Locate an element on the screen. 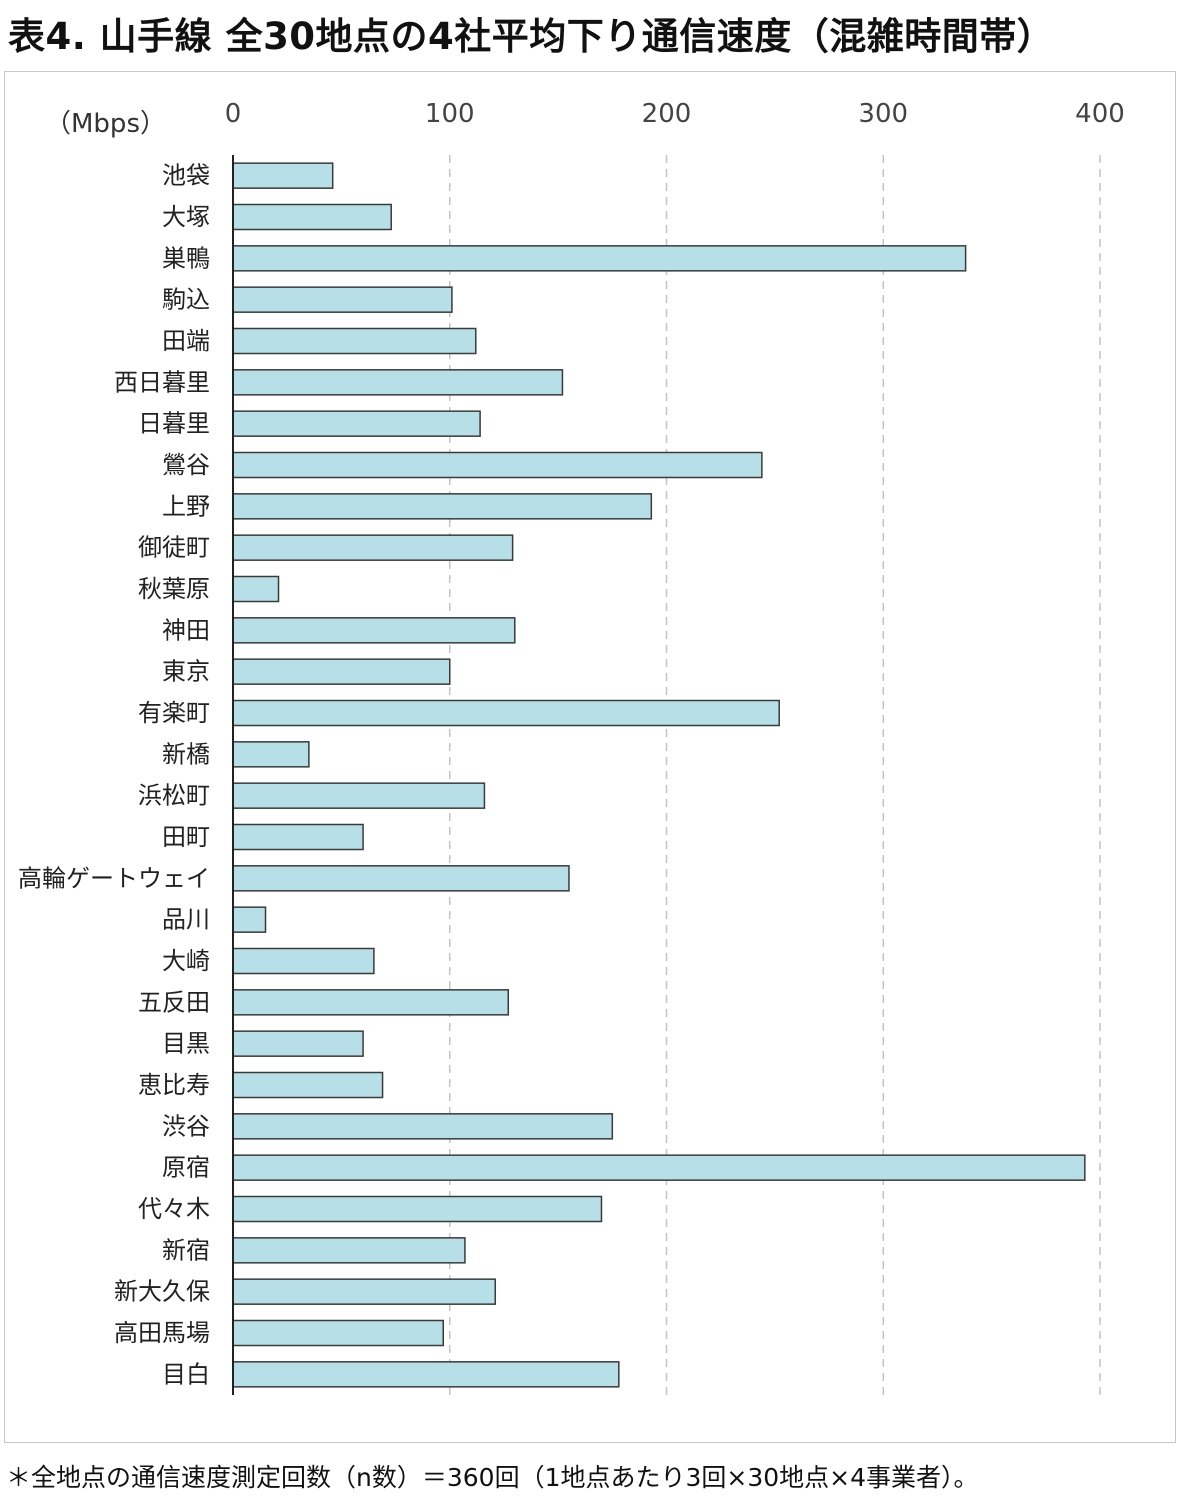 The image size is (1200, 1504). category-label: 上野 is located at coordinates (186, 506).